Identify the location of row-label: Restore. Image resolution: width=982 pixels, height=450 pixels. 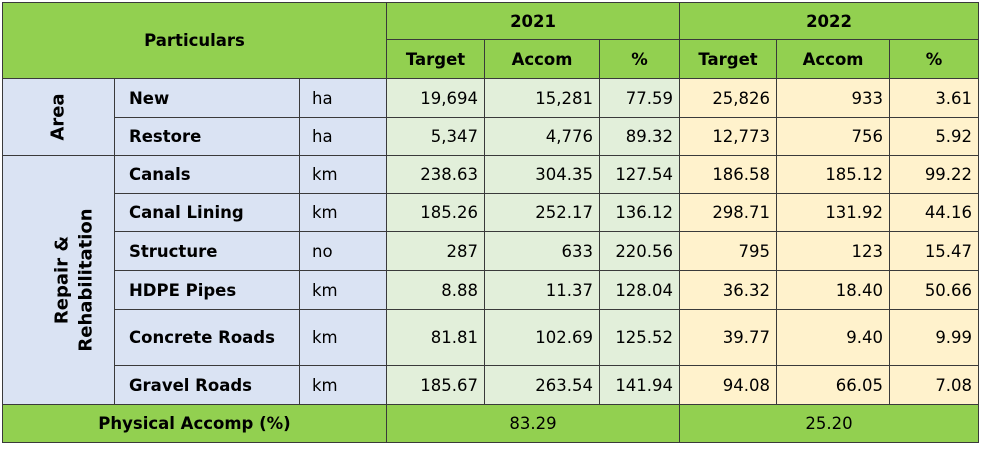
(207, 136).